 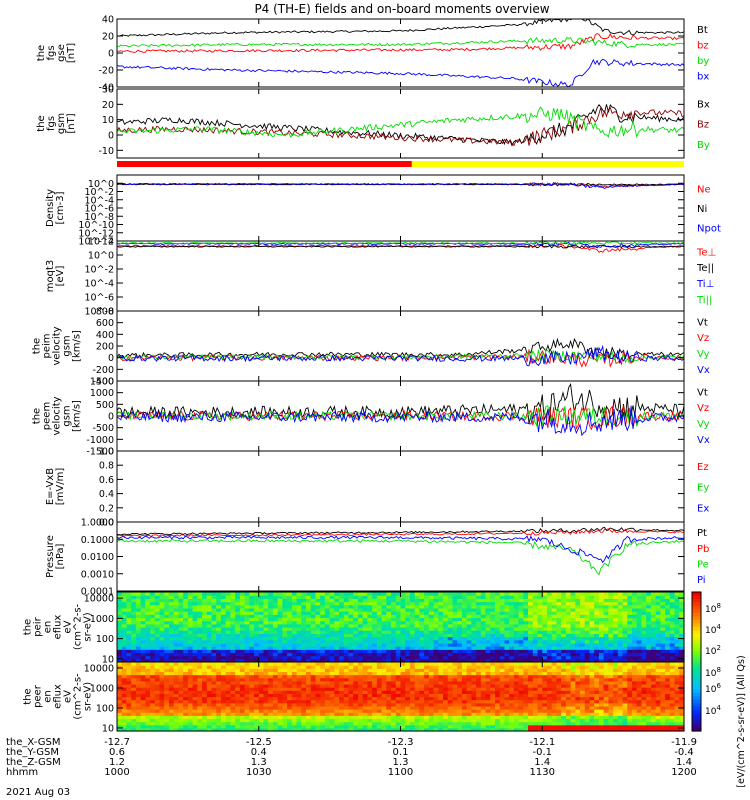 I want to click on y-tick-label: 10, so click(x=108, y=659).